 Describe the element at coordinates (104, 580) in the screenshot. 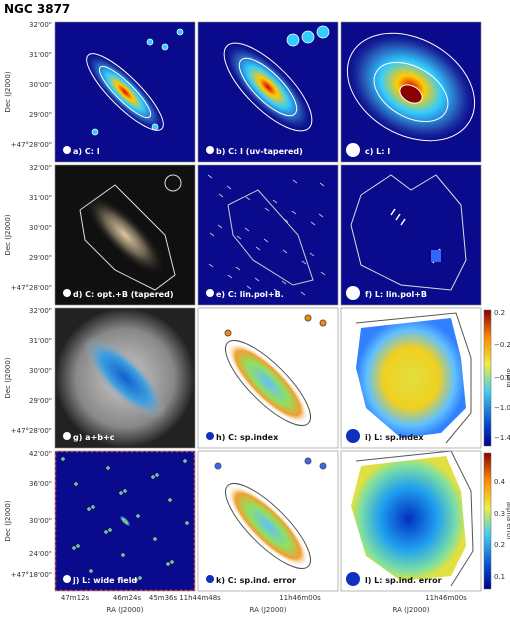

I see `panel-label: j) L: wide field` at that location.